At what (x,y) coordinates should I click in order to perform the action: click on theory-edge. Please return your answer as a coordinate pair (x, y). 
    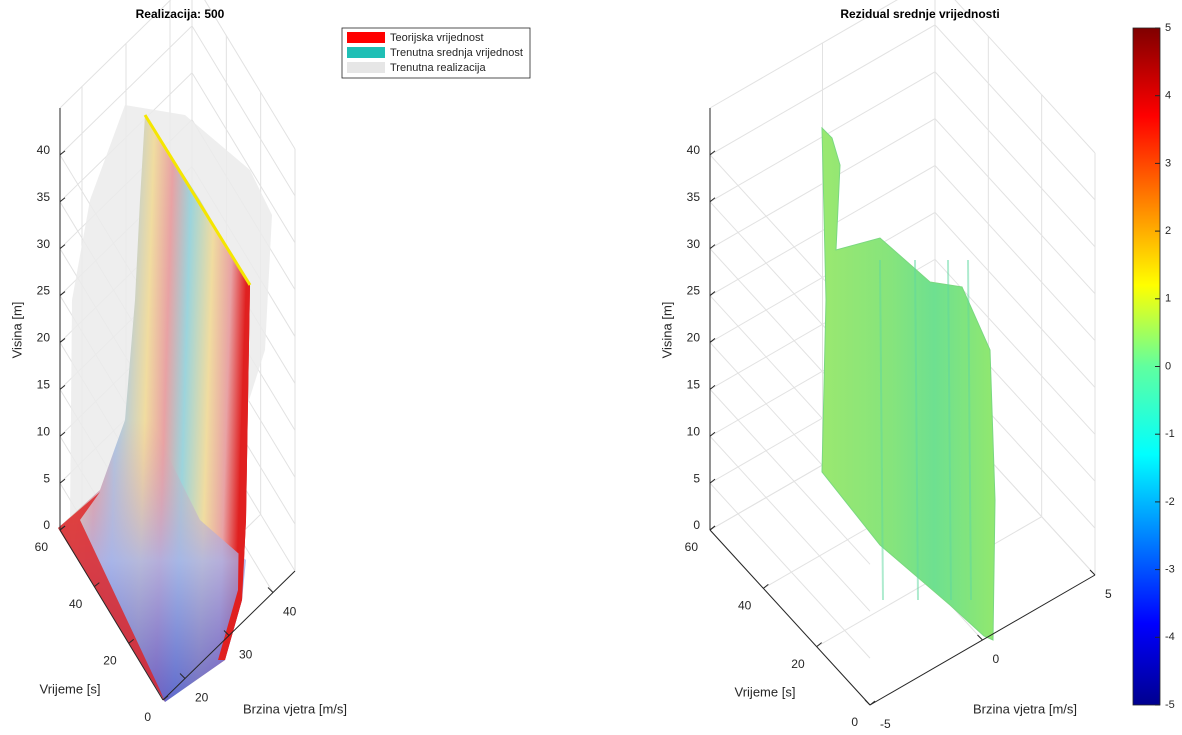
    Looking at the image, I should click on (111, 597).